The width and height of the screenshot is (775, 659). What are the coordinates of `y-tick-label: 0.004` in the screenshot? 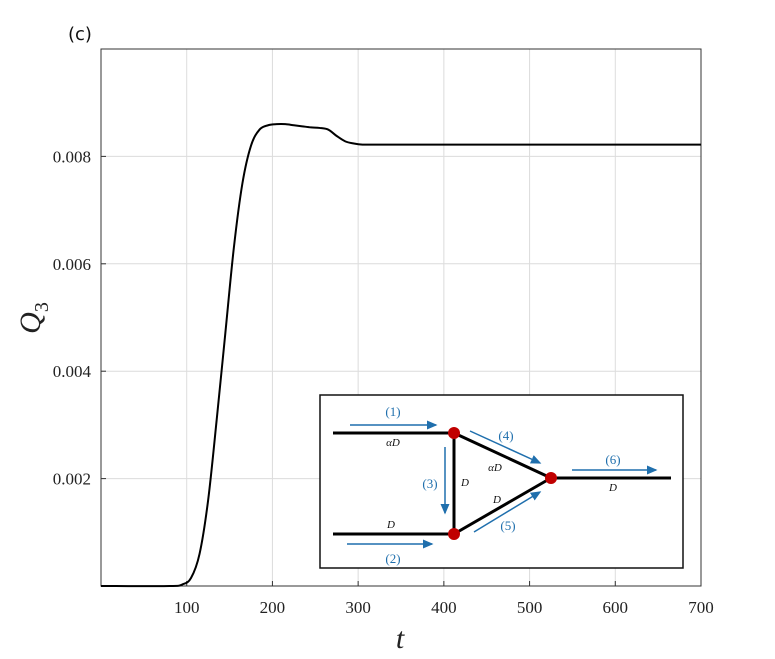 It's located at (72, 371).